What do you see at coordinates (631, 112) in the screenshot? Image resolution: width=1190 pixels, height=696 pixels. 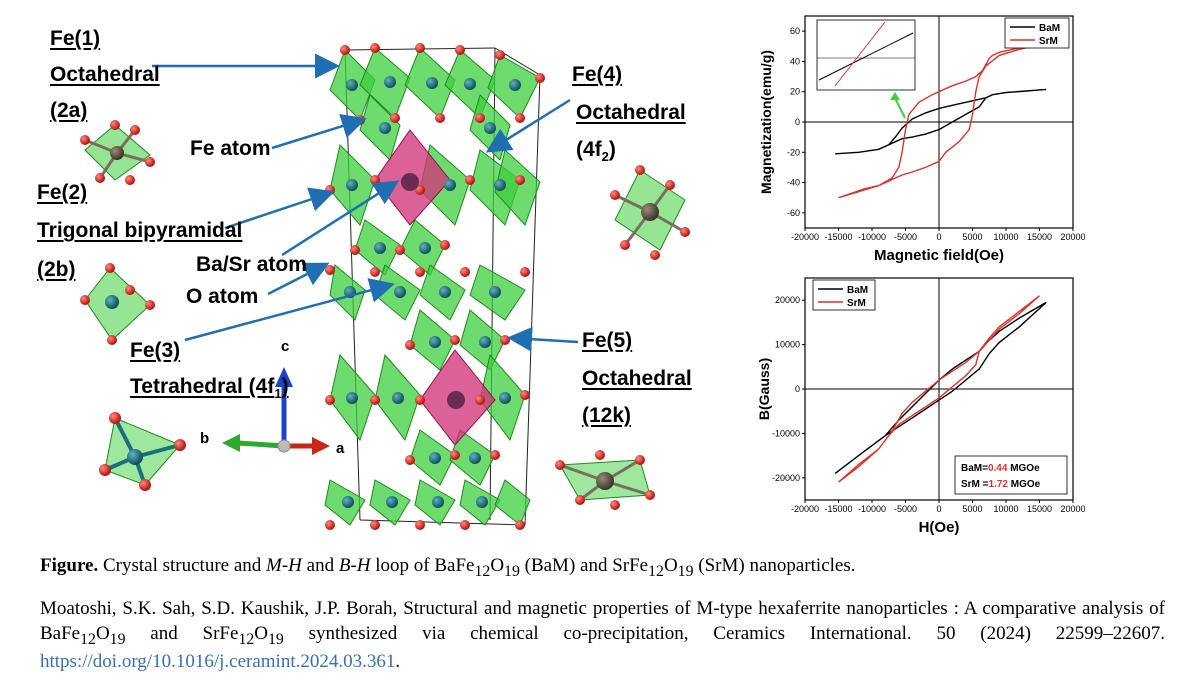 I see `fe4-label-geometry: Octahedral` at bounding box center [631, 112].